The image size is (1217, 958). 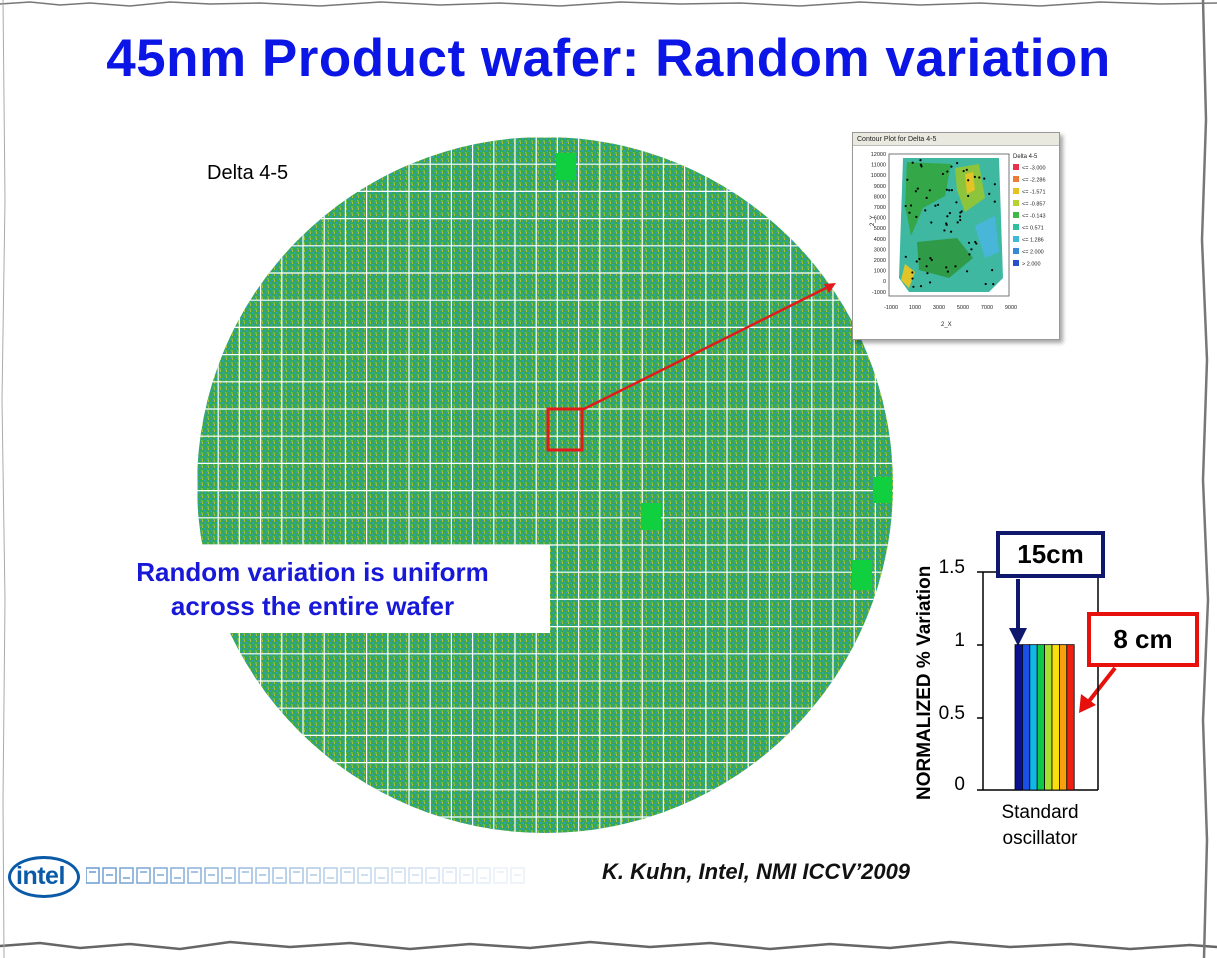 I want to click on contour-y-tick: 5000, so click(x=880, y=229).